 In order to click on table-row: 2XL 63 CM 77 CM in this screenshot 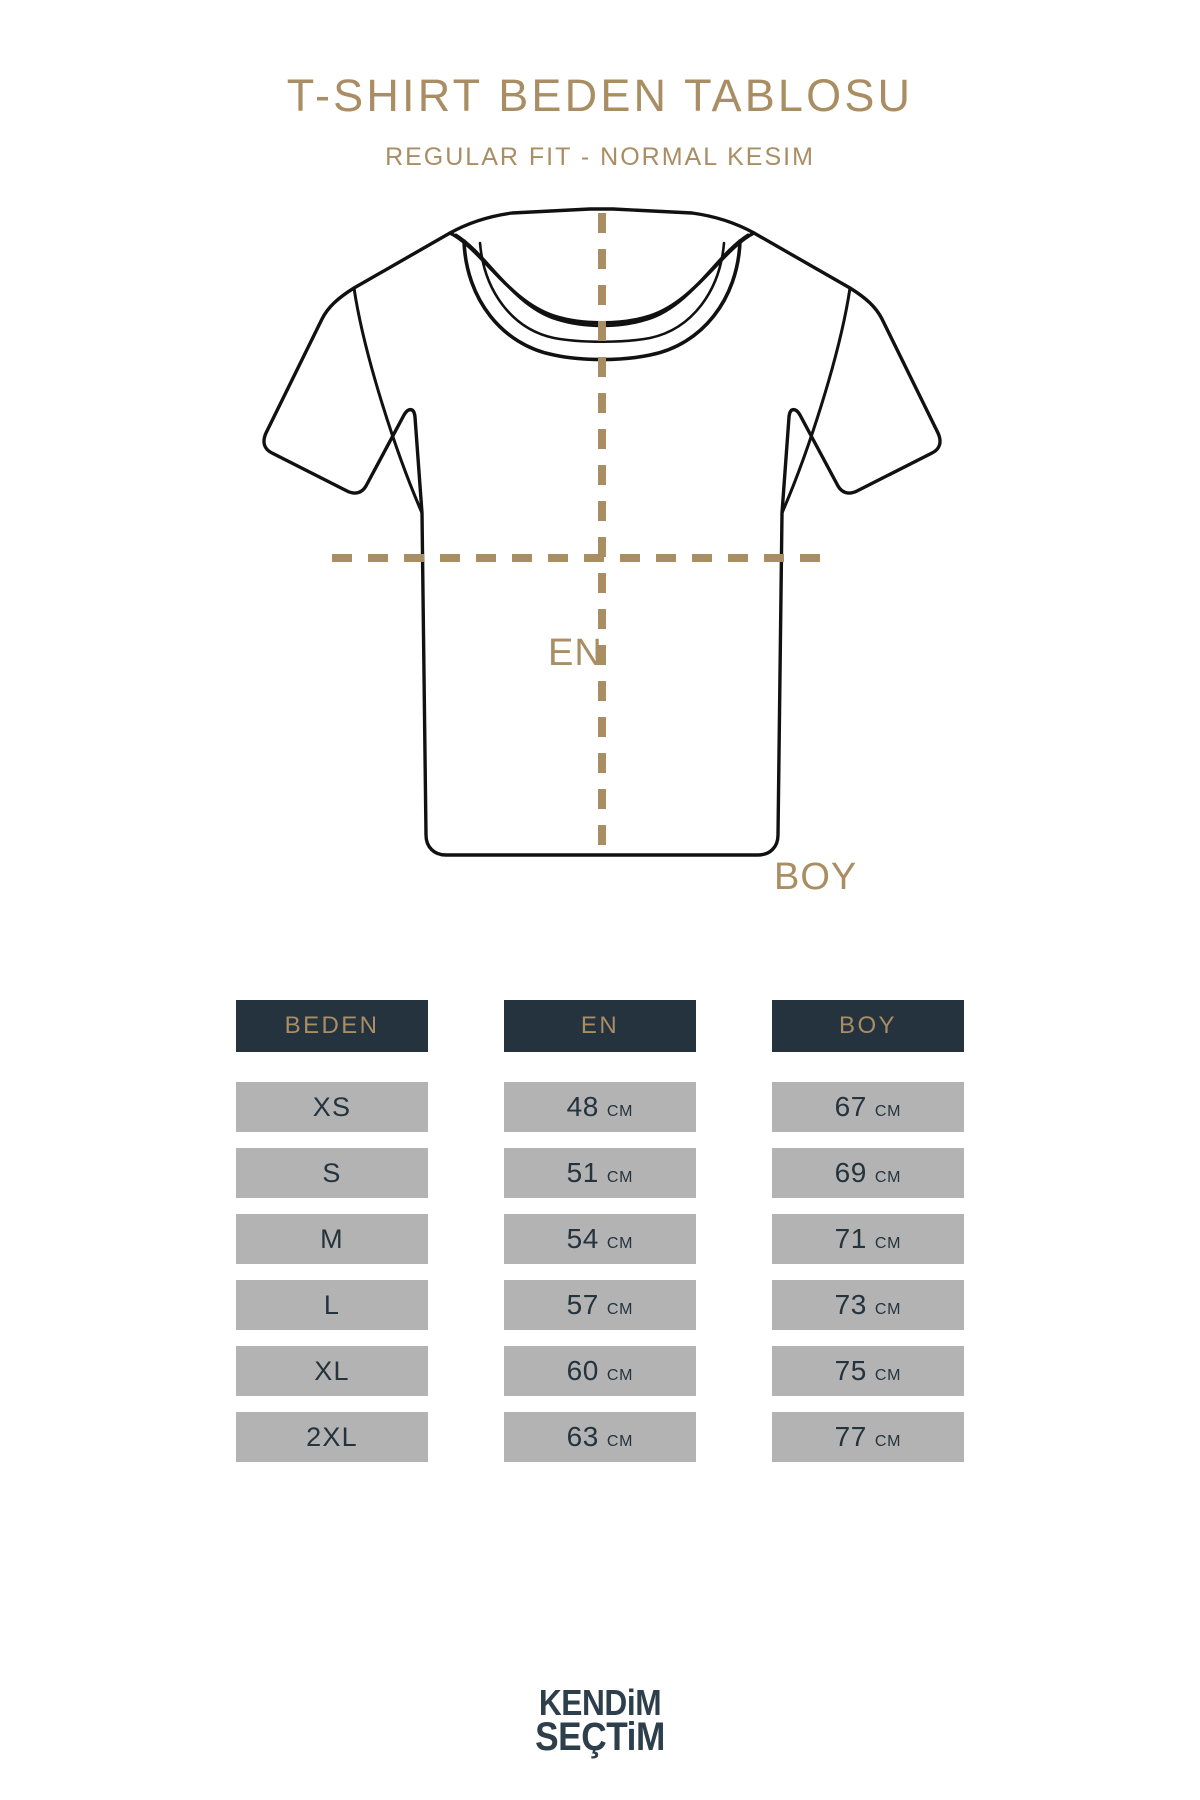, I will do `click(600, 1437)`.